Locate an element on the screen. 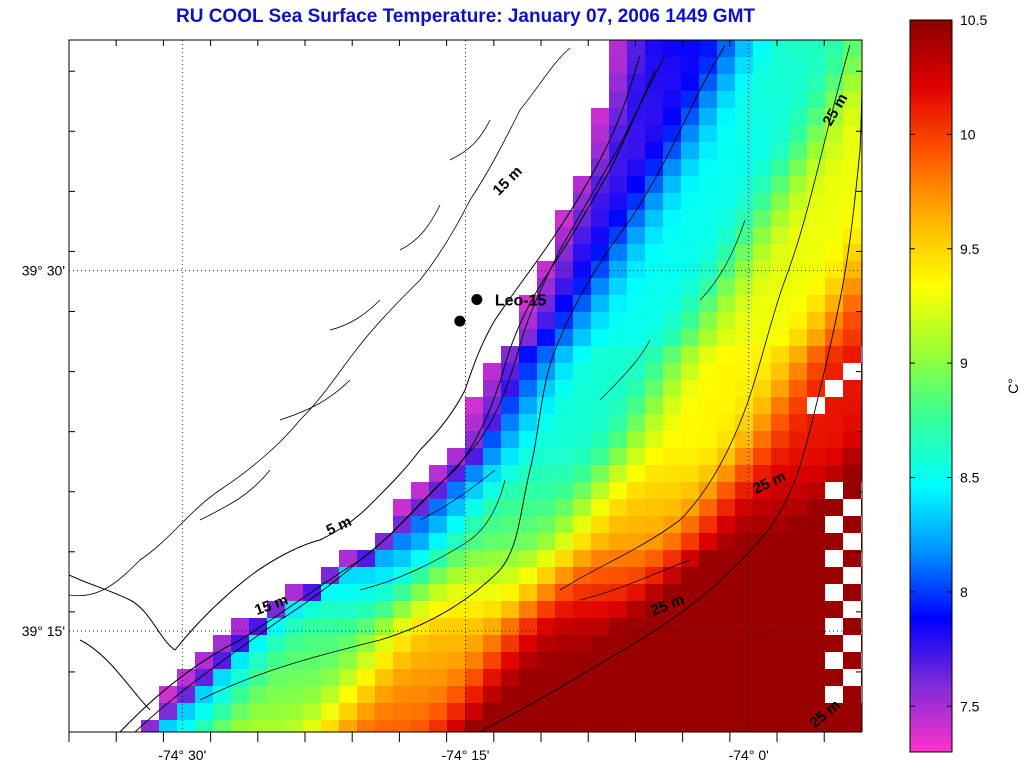  colorbar-gradient is located at coordinates (931, 386).